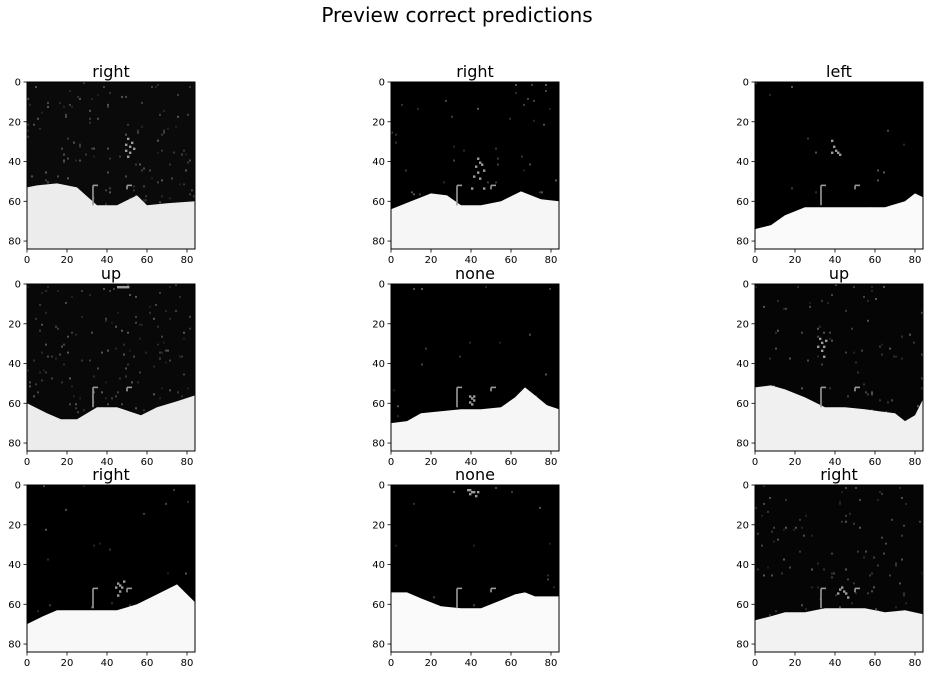 Image resolution: width=934 pixels, height=677 pixels. What do you see at coordinates (456, 15) in the screenshot?
I see `figure-title: Preview correct predictions` at bounding box center [456, 15].